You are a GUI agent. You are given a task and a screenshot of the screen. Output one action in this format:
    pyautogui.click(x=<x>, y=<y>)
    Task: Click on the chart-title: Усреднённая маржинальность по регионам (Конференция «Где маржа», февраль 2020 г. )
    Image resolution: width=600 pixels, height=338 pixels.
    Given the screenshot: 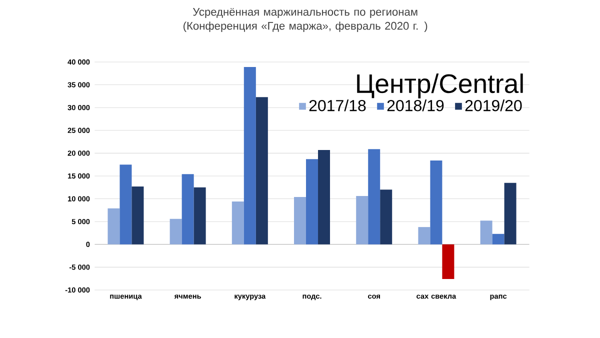 What is the action you would take?
    pyautogui.click(x=306, y=20)
    